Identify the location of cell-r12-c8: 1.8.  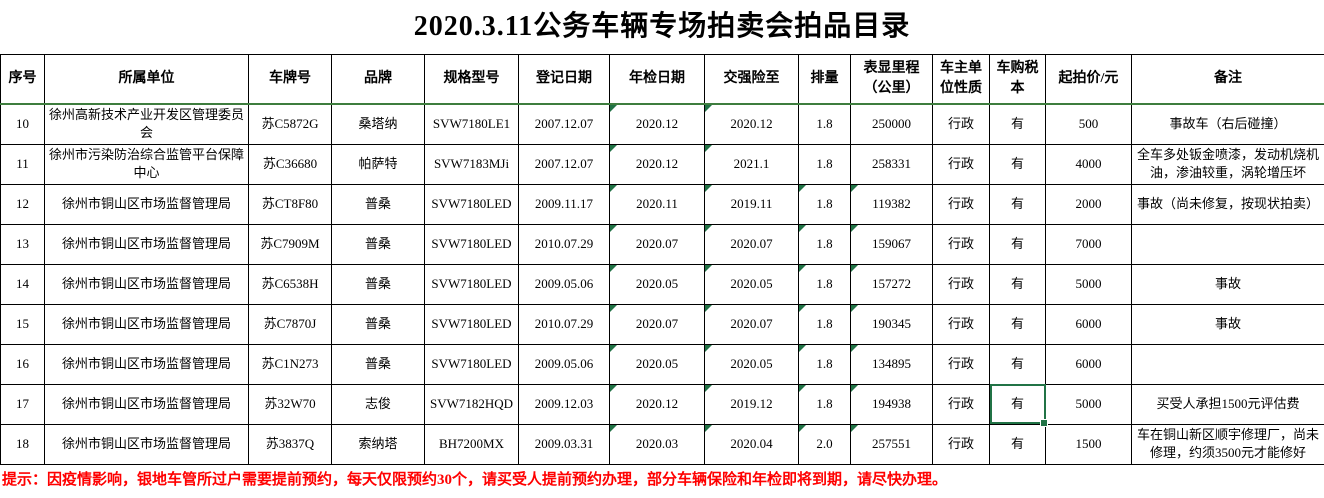
(824, 204).